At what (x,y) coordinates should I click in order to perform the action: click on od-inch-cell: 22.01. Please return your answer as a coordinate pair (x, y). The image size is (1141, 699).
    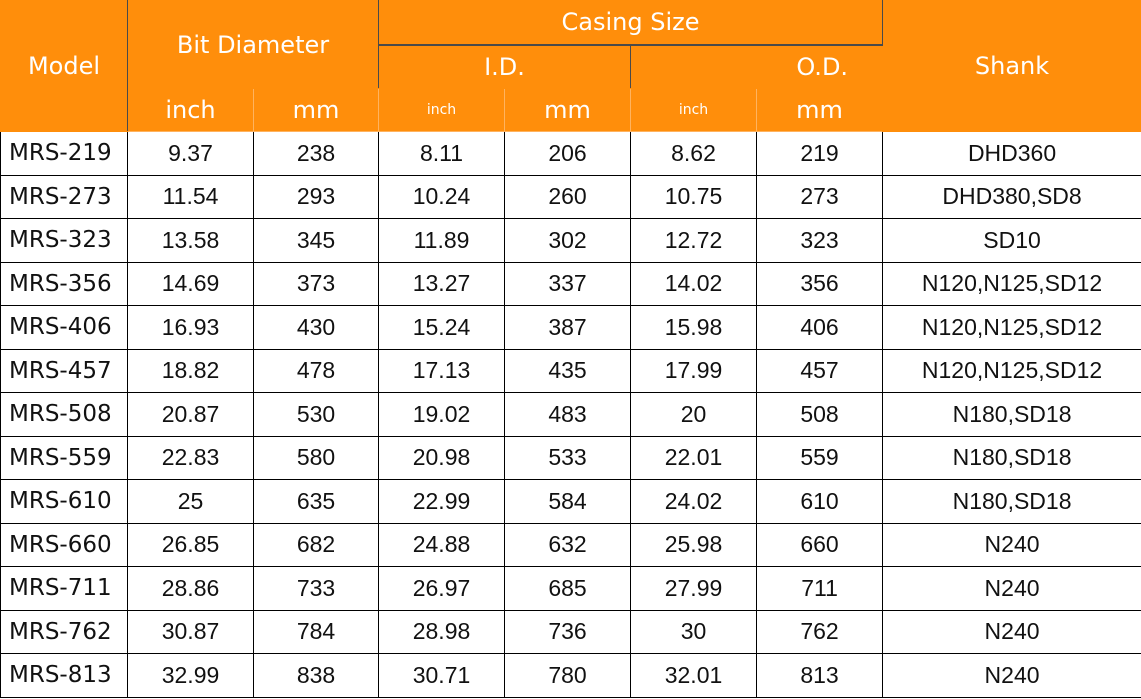
    Looking at the image, I should click on (693, 457).